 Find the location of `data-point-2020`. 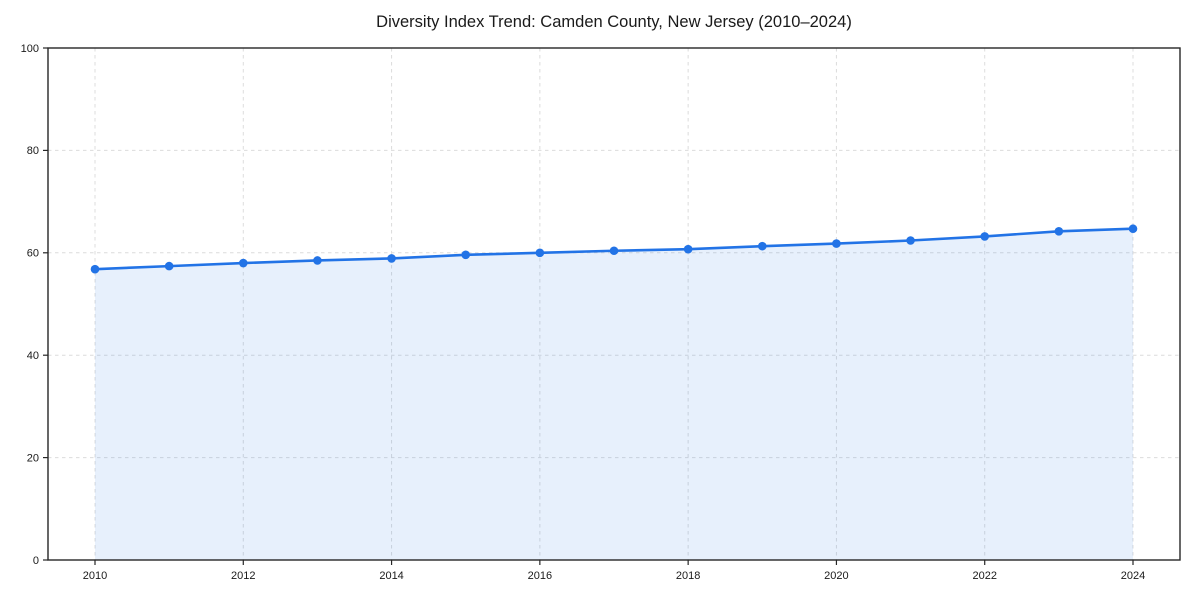

data-point-2020 is located at coordinates (836, 243).